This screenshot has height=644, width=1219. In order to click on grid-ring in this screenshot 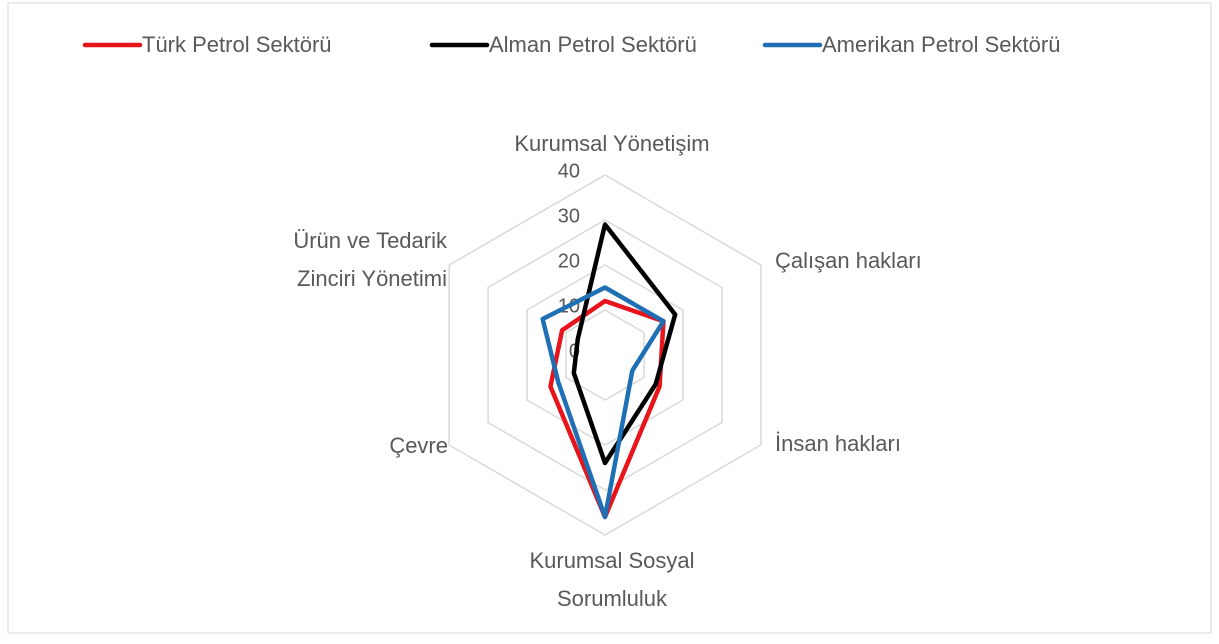, I will do `click(605, 355)`.